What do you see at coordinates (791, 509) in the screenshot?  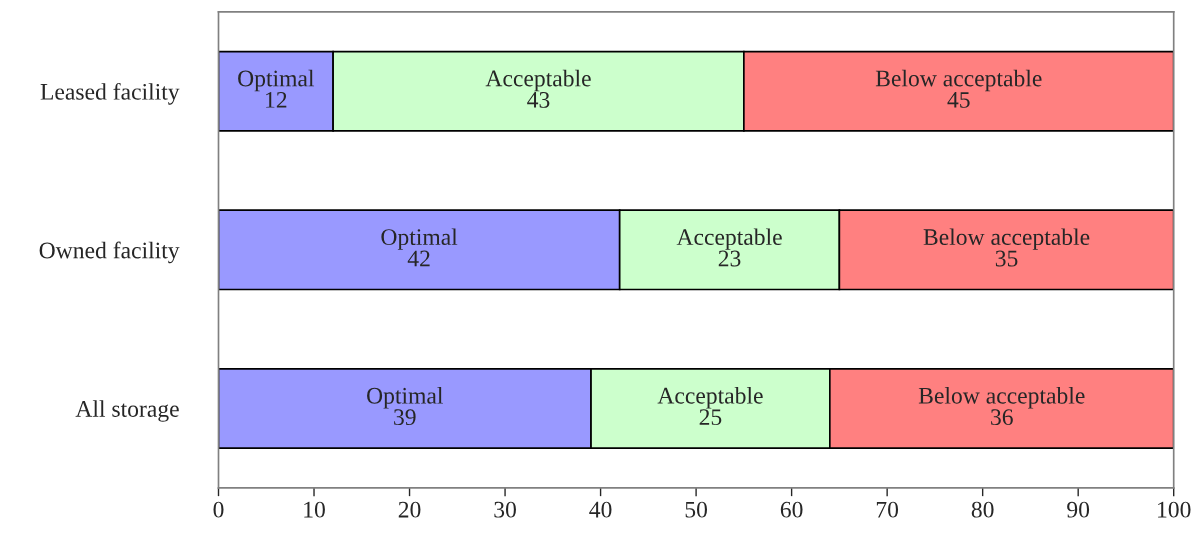 I see `x-tick-label: 60` at bounding box center [791, 509].